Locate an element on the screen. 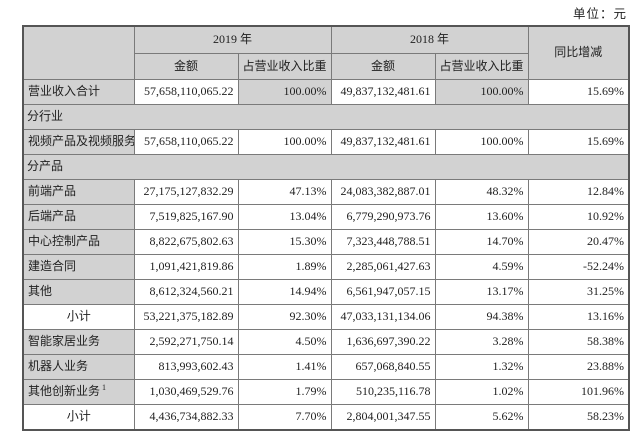 This screenshot has height=433, width=640. yoy-change-cell: 23.88% is located at coordinates (578, 367).